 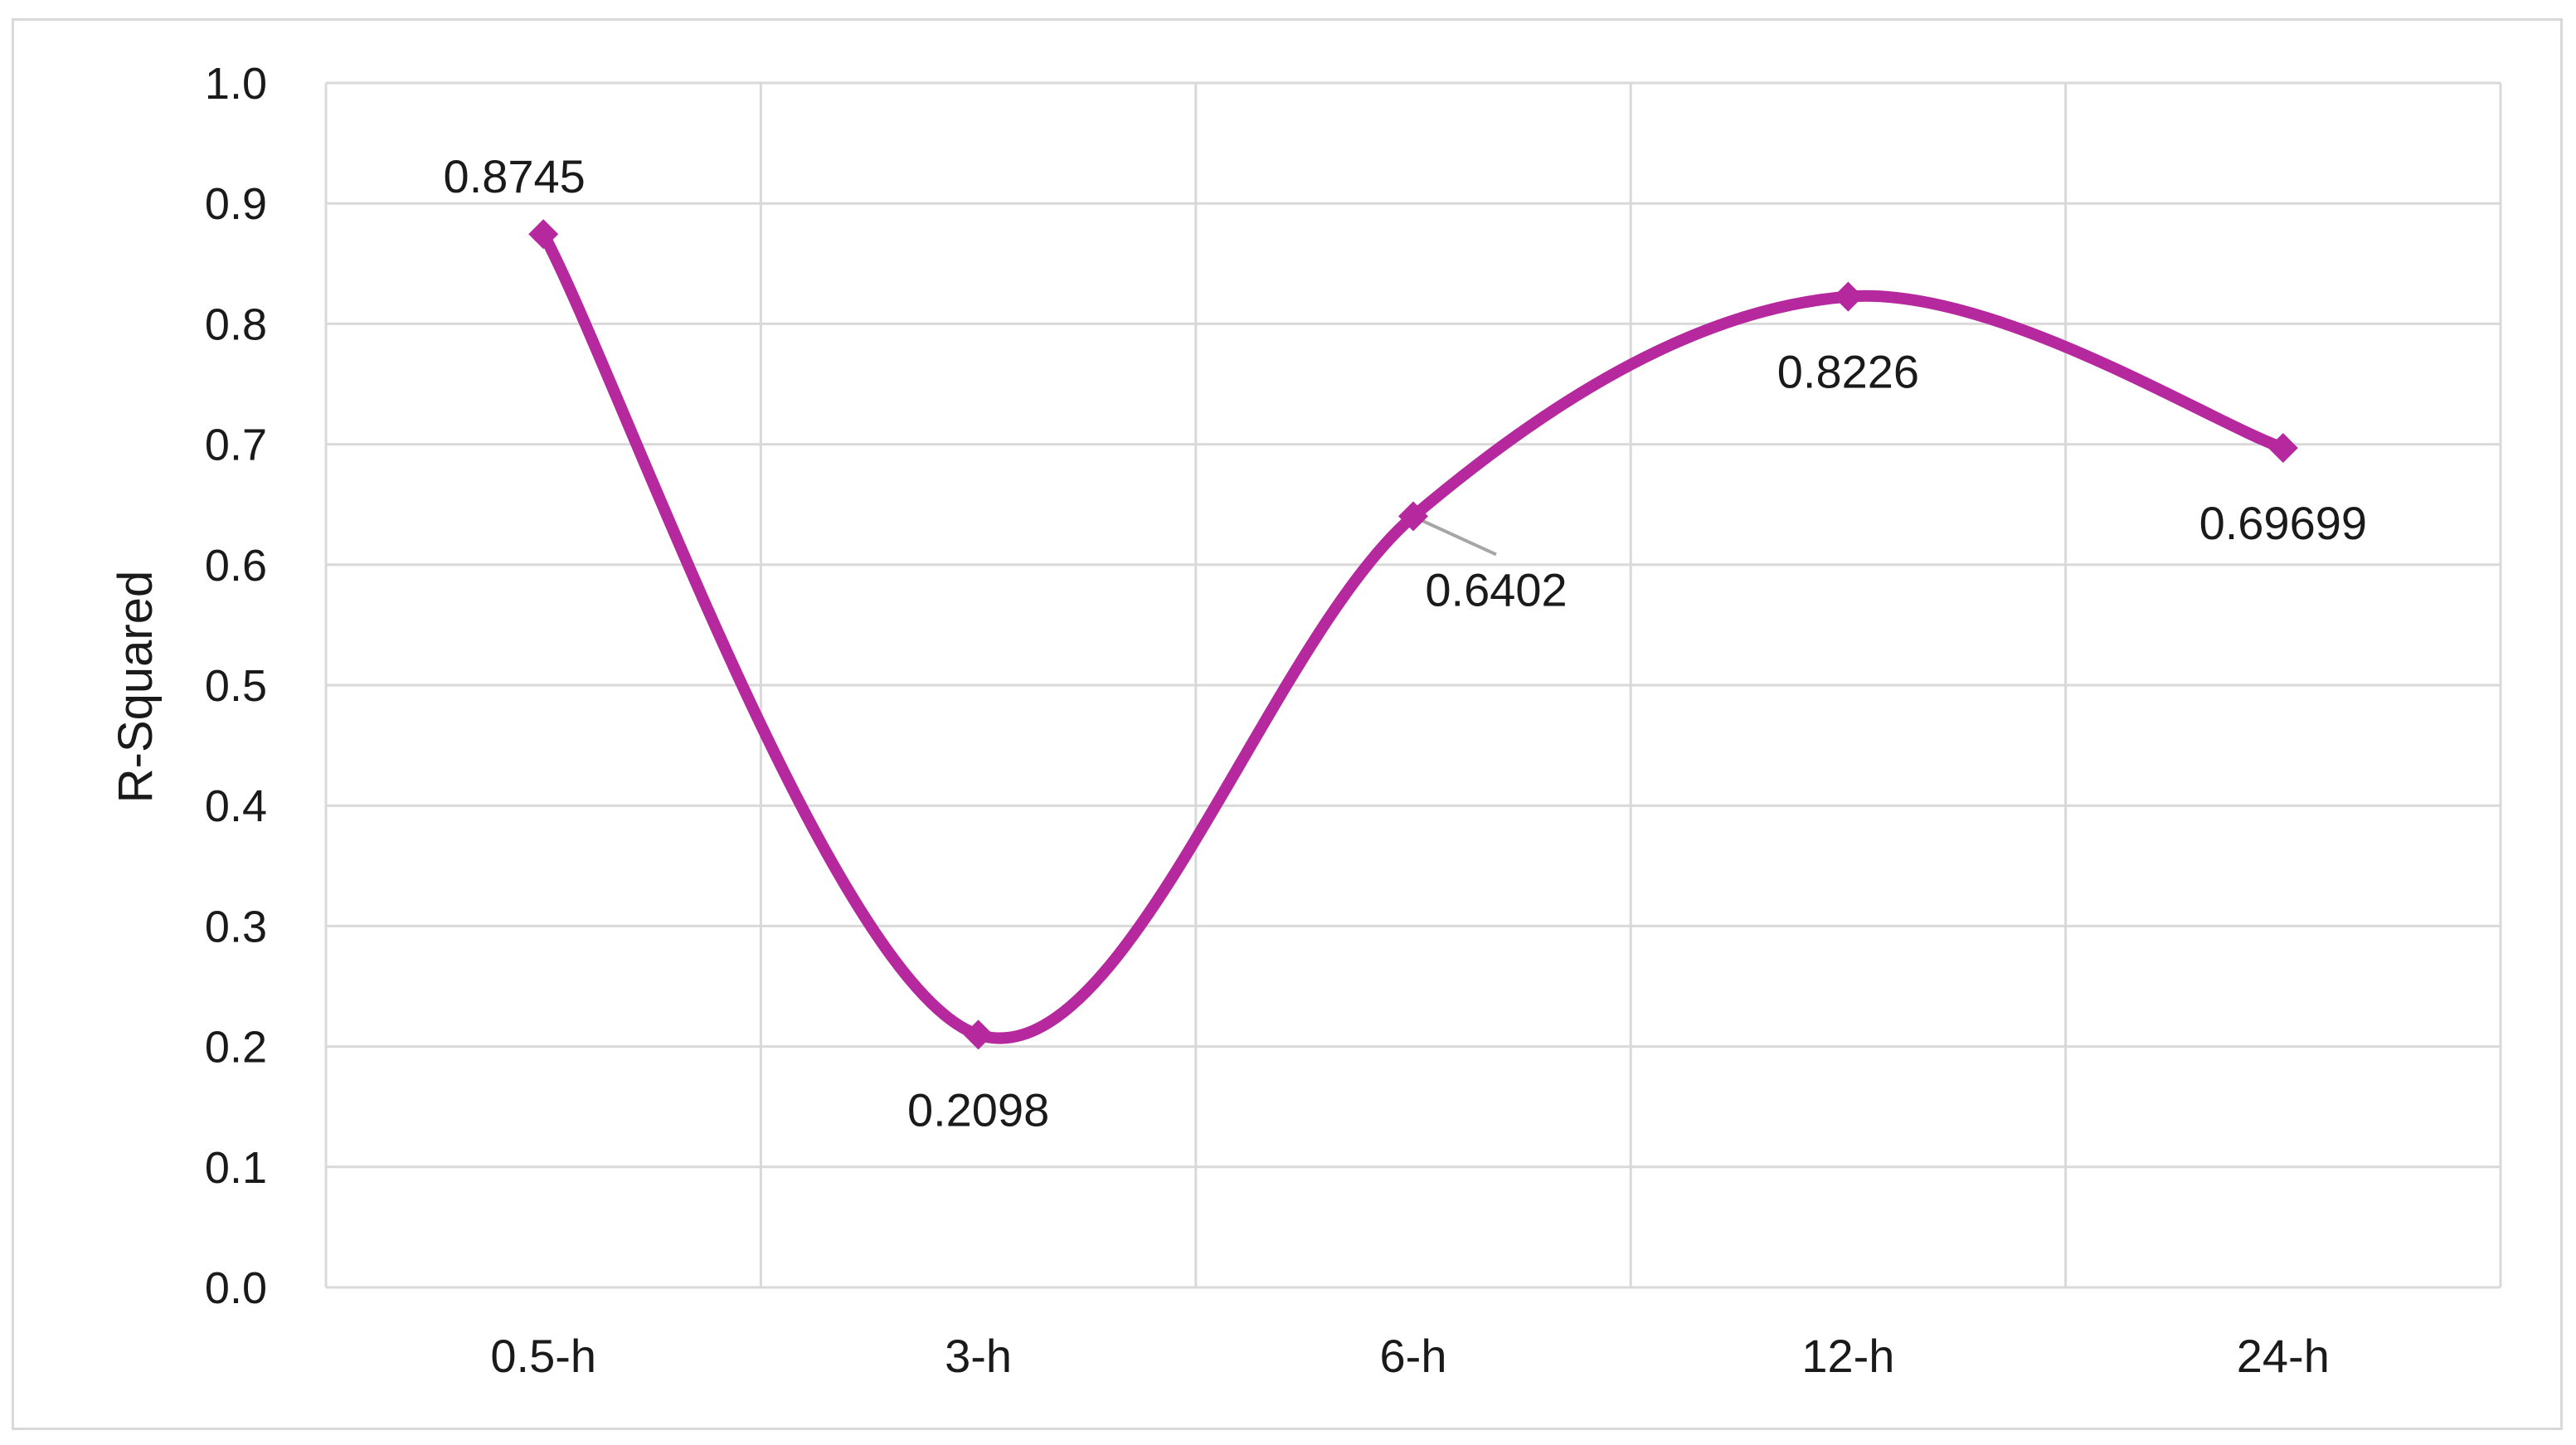 I want to click on y-axis-title: R-Squared, so click(x=136, y=687).